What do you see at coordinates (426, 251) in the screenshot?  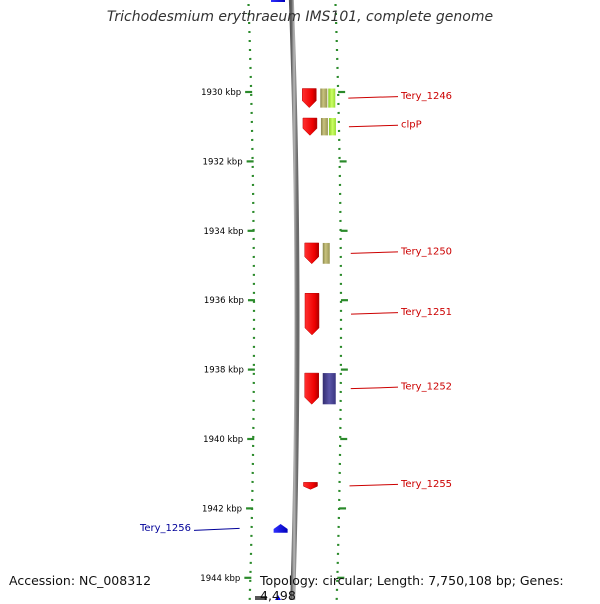 I see `gene-label: Tery_1250` at bounding box center [426, 251].